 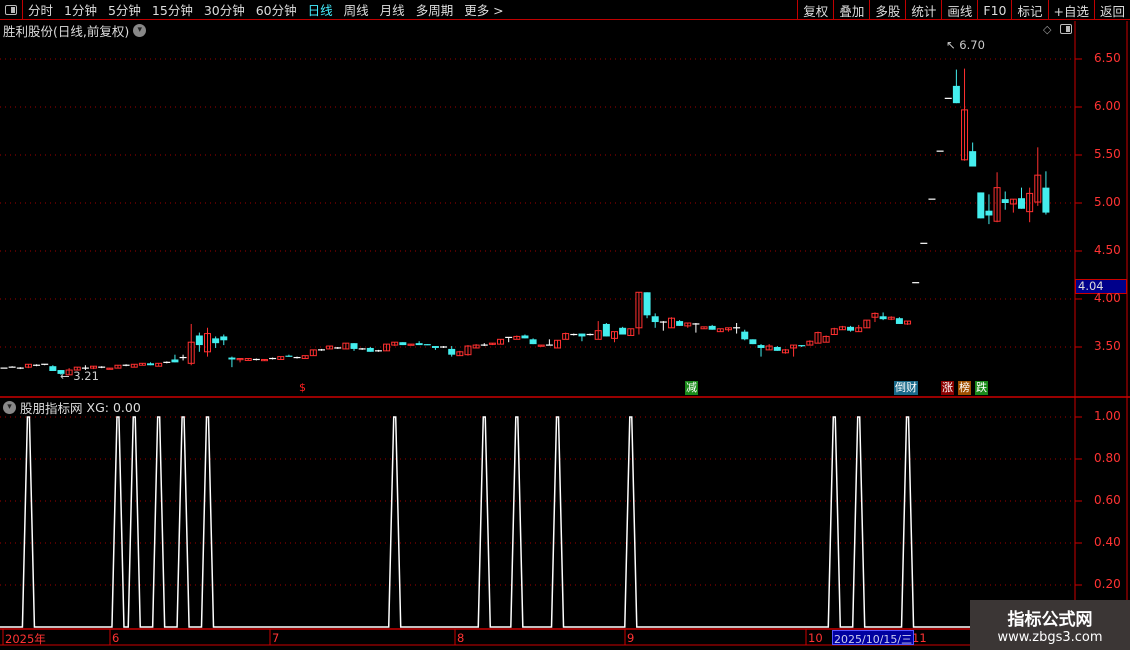 What do you see at coordinates (815, 10) in the screenshot?
I see `toolbar-button: 复权` at bounding box center [815, 10].